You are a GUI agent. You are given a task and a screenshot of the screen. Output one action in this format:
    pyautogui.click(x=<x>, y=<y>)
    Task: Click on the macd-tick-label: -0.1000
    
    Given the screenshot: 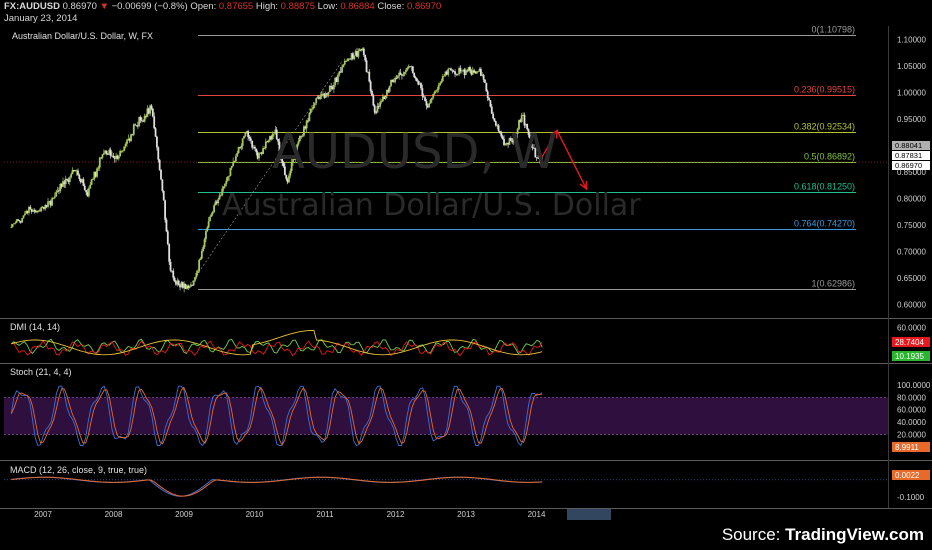 What is the action you would take?
    pyautogui.click(x=911, y=497)
    